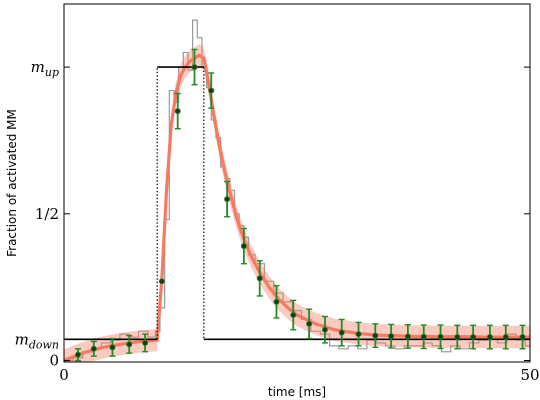  Describe the element at coordinates (45, 68) in the screenshot. I see `y-tick-label: mup` at that location.